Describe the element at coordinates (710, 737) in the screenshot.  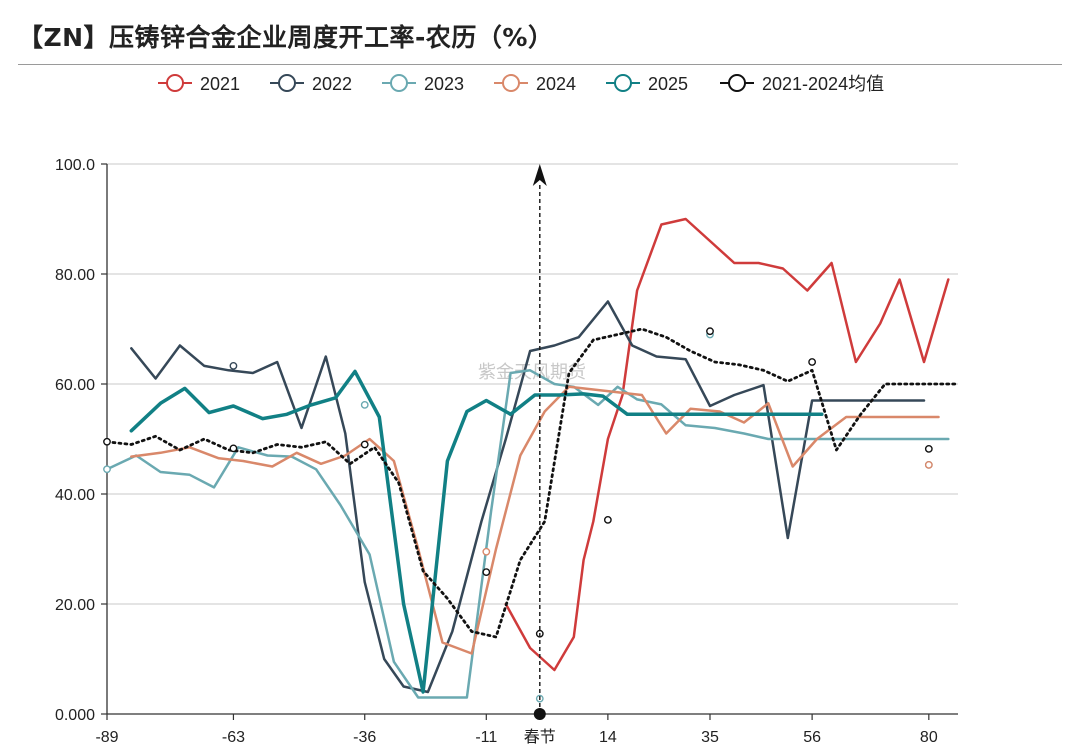
I see `x-tick-label: 35` at that location.